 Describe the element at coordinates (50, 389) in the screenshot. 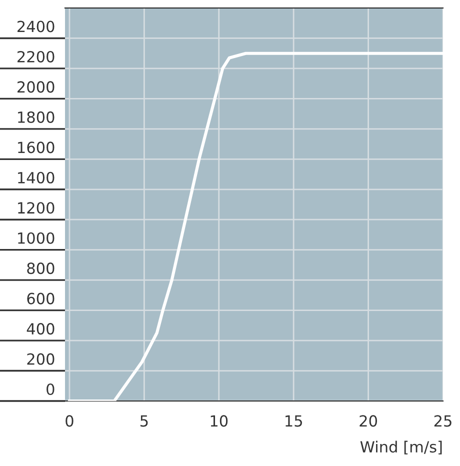

I see `y-tick-label: 0` at that location.